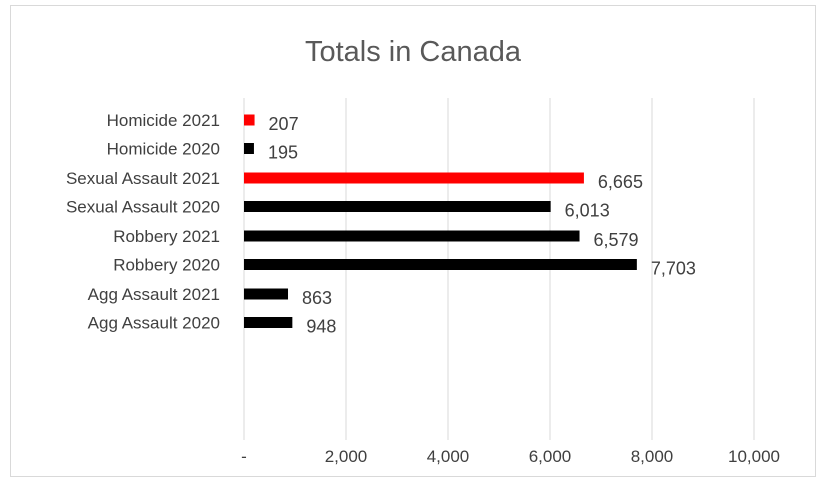  I want to click on data-label: 7,703, so click(673, 269).